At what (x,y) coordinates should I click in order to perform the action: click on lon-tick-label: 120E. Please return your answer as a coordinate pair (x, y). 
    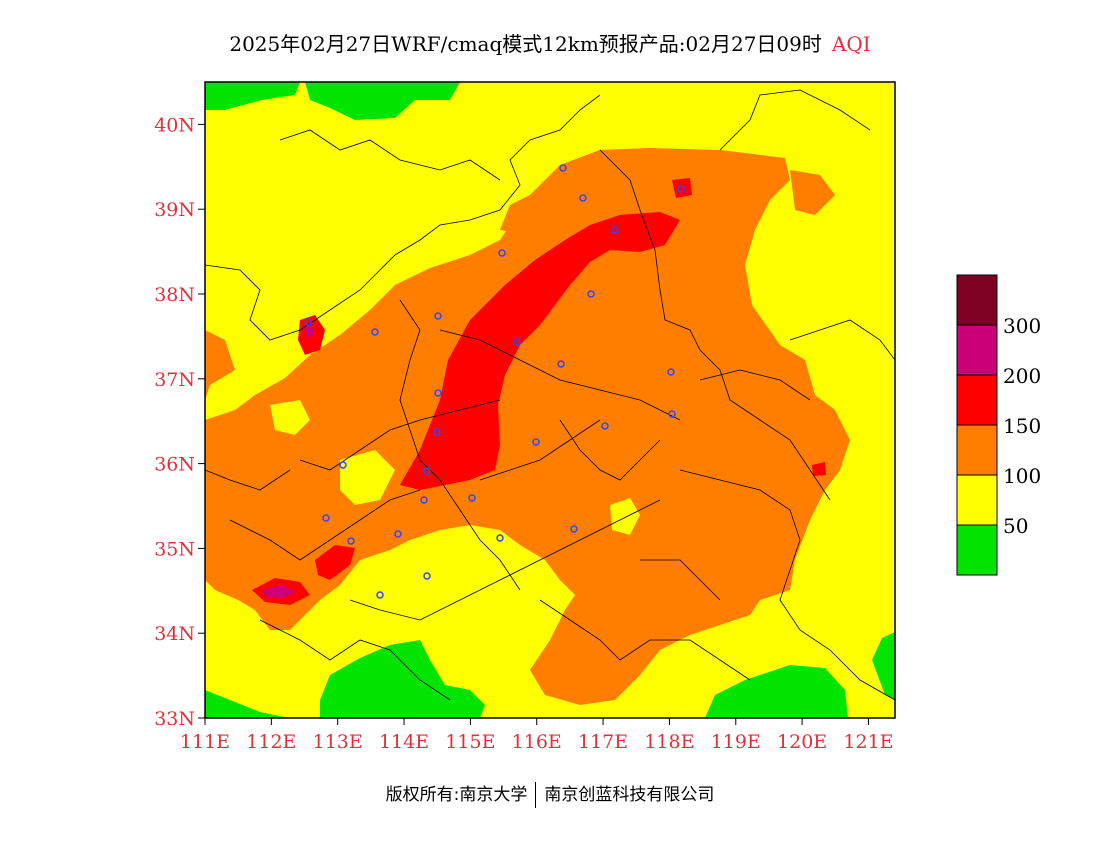
    Looking at the image, I should click on (802, 742).